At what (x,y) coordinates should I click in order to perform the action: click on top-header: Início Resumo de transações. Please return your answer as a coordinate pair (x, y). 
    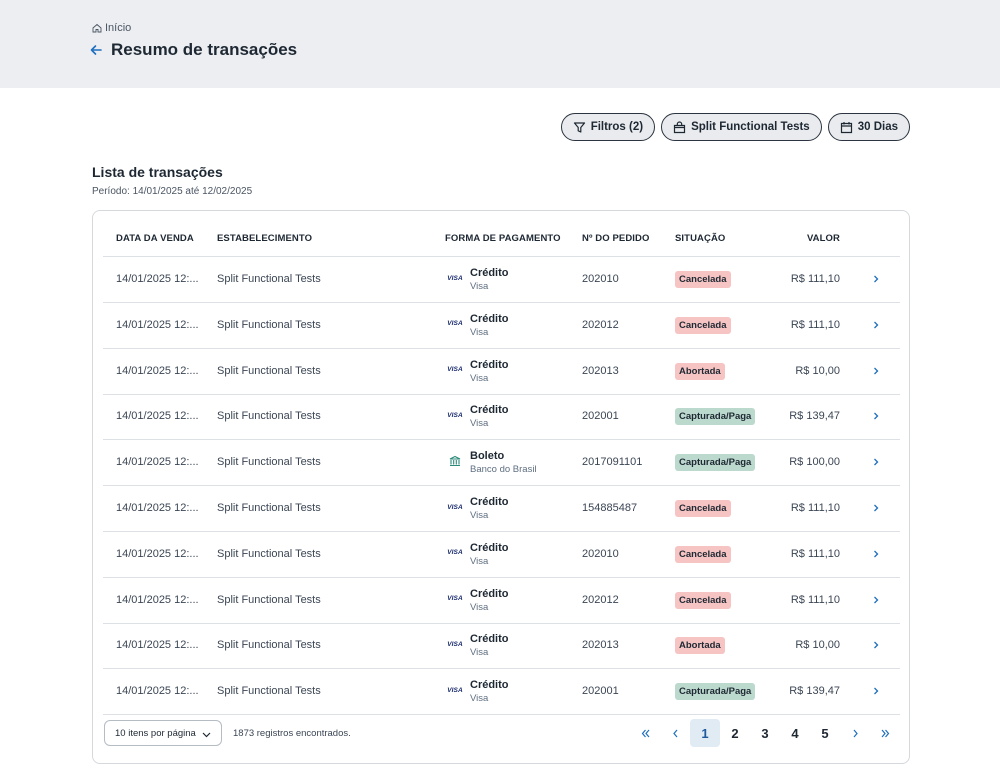
    Looking at the image, I should click on (500, 44).